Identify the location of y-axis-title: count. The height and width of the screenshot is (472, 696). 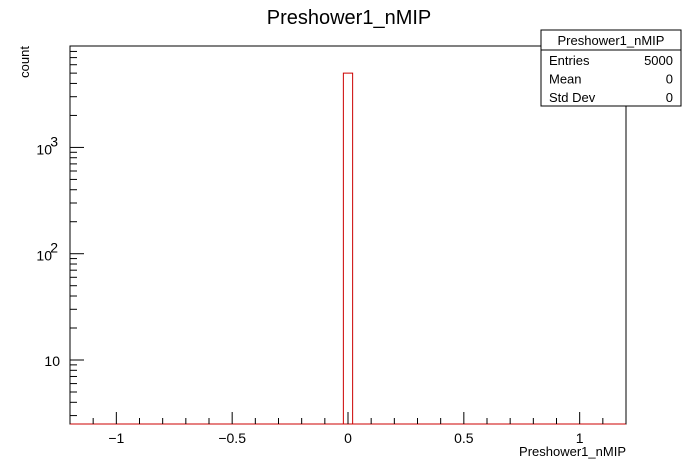
(24, 62).